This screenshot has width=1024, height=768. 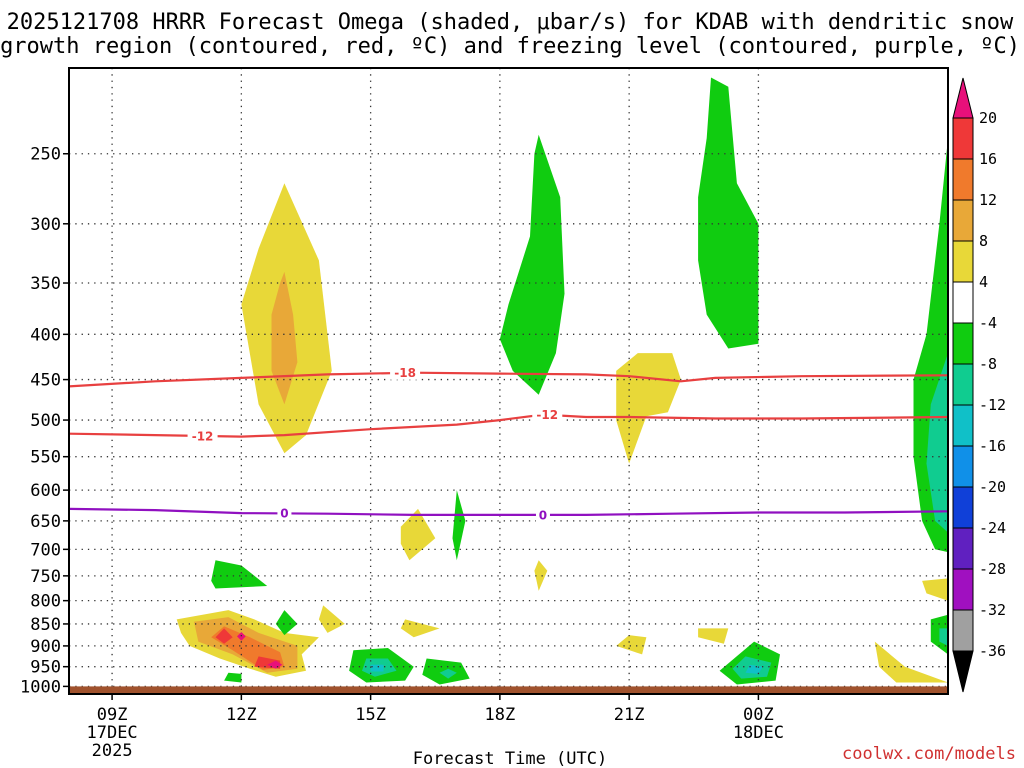 What do you see at coordinates (45, 381) in the screenshot?
I see `y-tick-label-450: 450` at bounding box center [45, 381].